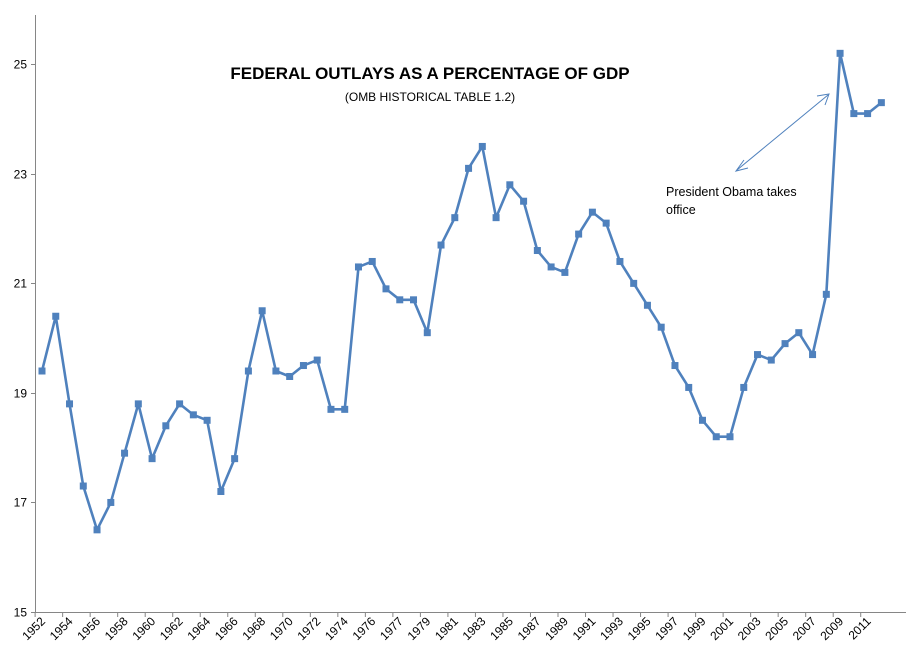  What do you see at coordinates (21, 65) in the screenshot?
I see `y-tick-label: 25` at bounding box center [21, 65].